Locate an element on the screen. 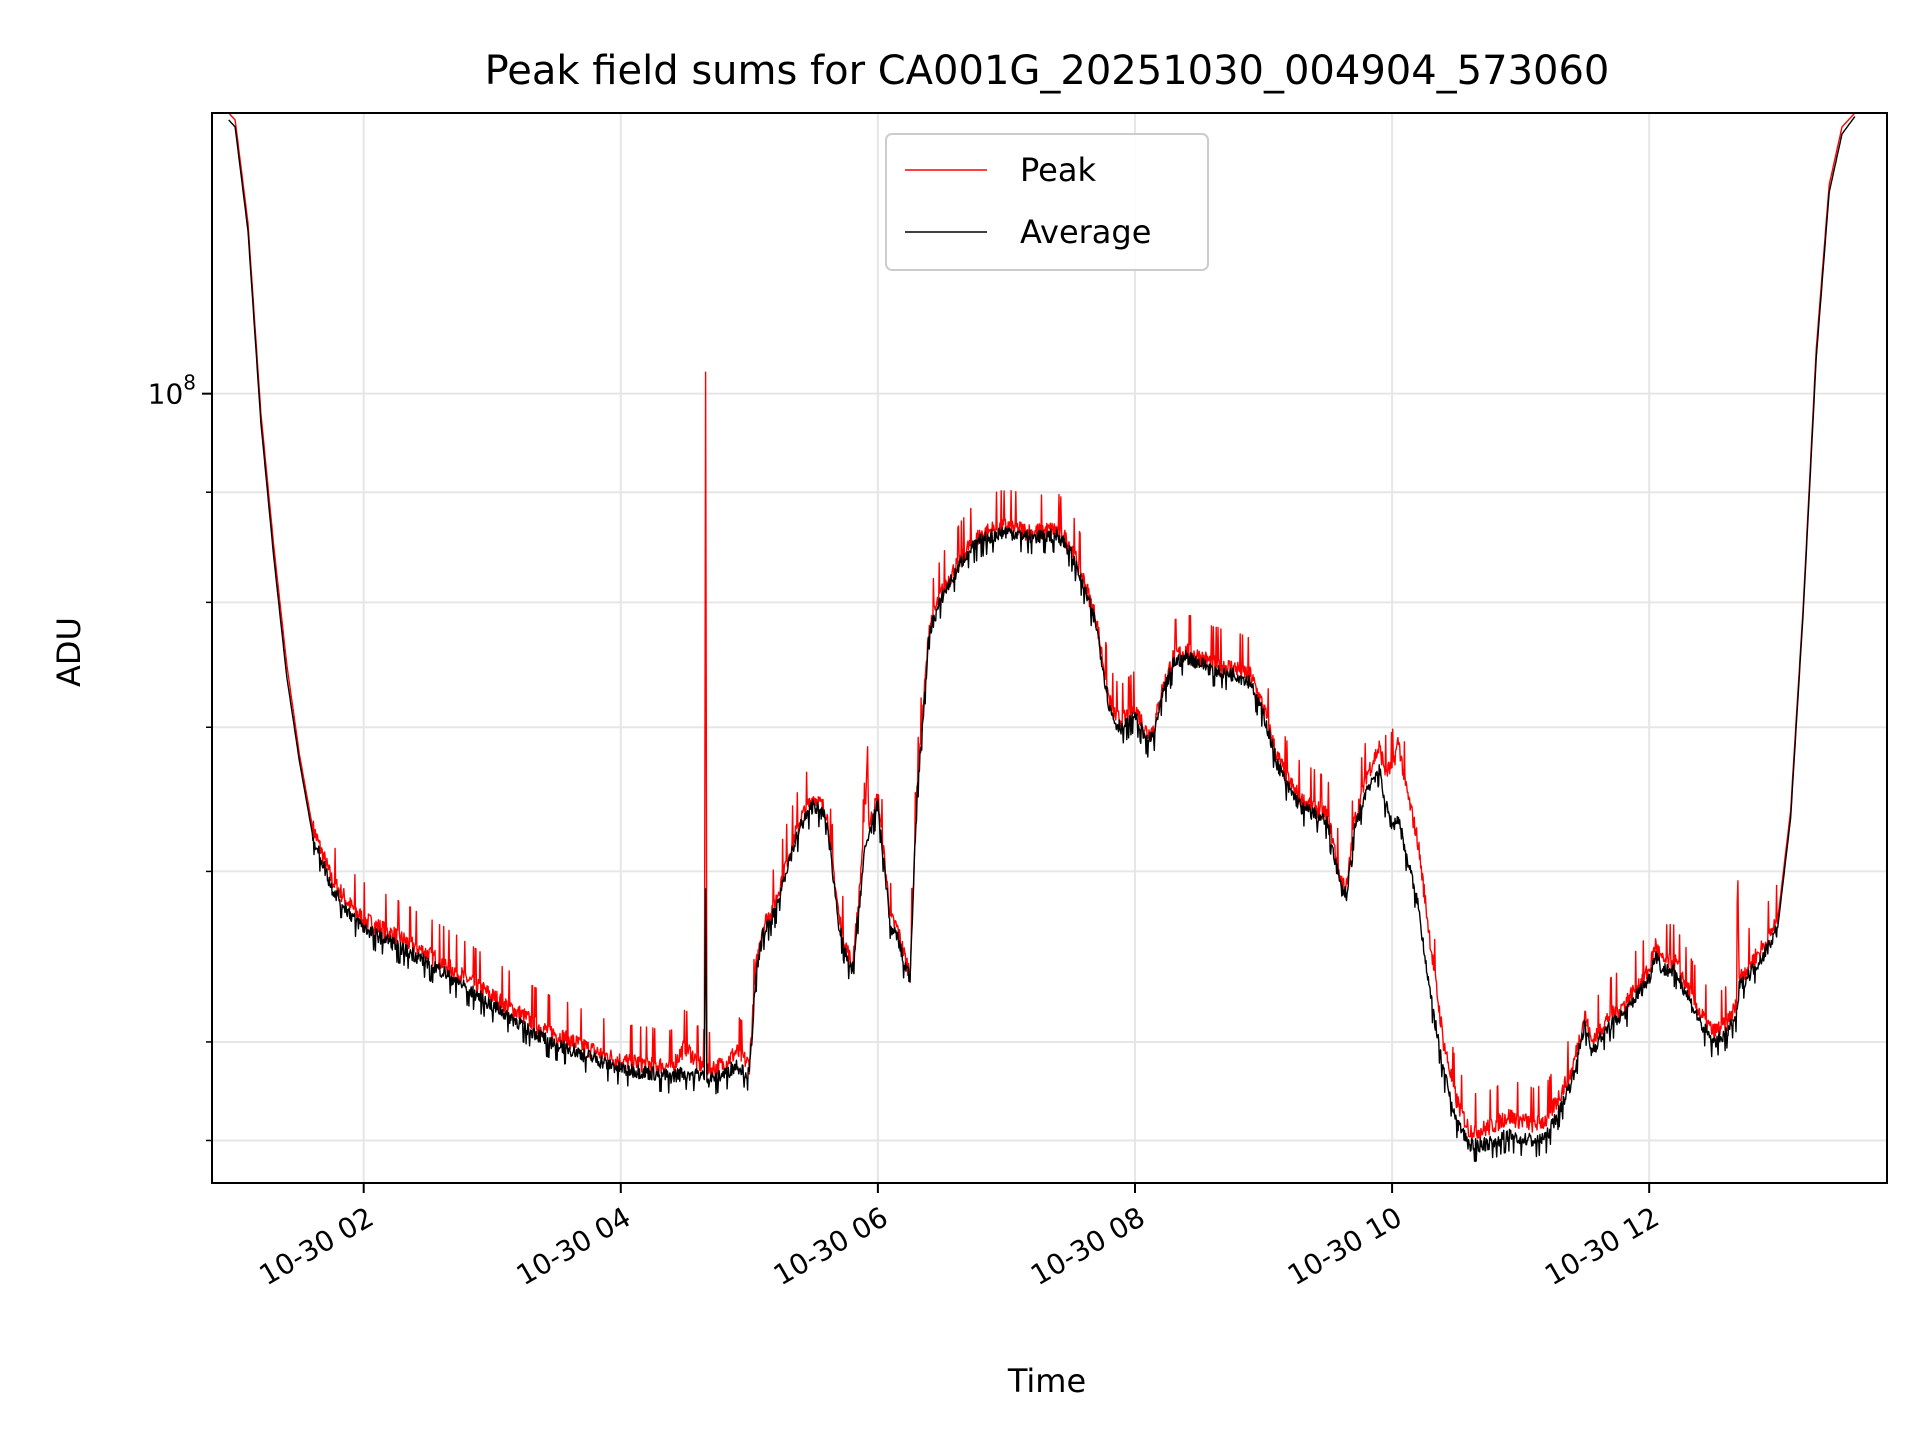 The image size is (1920, 1440). legend: Peak Average is located at coordinates (1047, 202).